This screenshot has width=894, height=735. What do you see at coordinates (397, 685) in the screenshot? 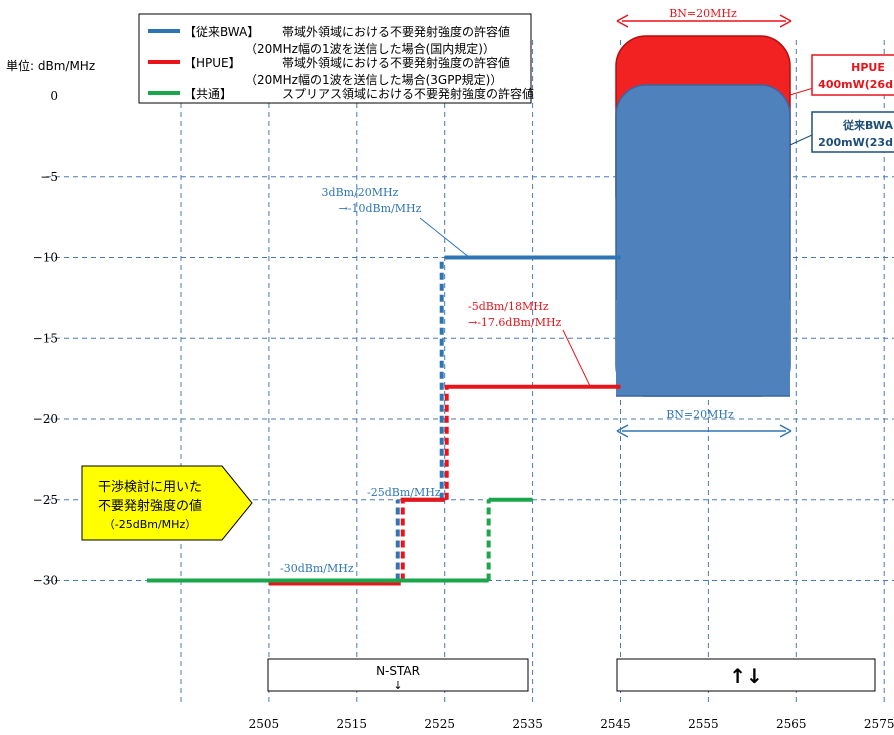
I see `nstar-arrow: ↓` at bounding box center [397, 685].